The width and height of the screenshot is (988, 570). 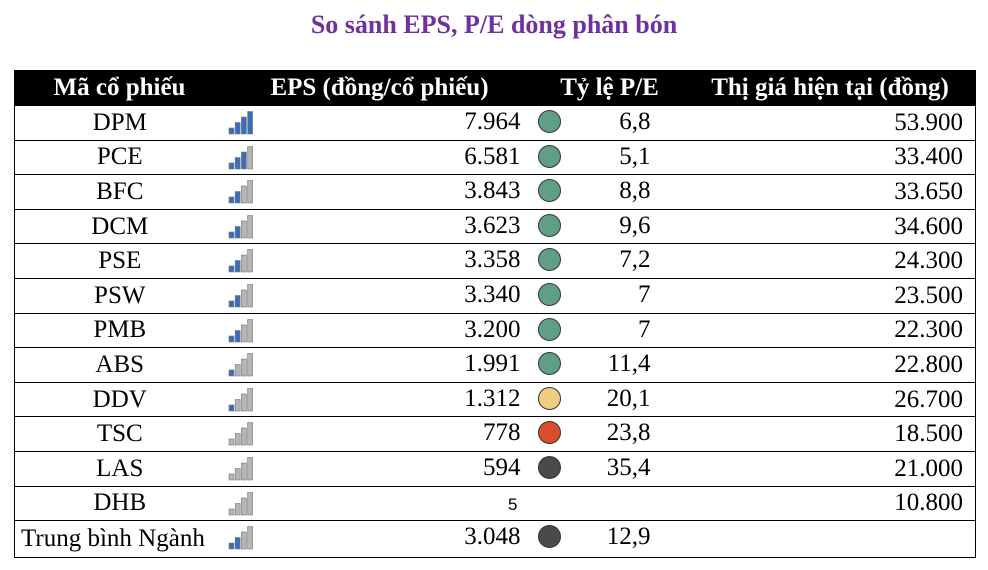 What do you see at coordinates (830, 88) in the screenshot?
I see `header-price: Thị giá hiện tại (đồng)` at bounding box center [830, 88].